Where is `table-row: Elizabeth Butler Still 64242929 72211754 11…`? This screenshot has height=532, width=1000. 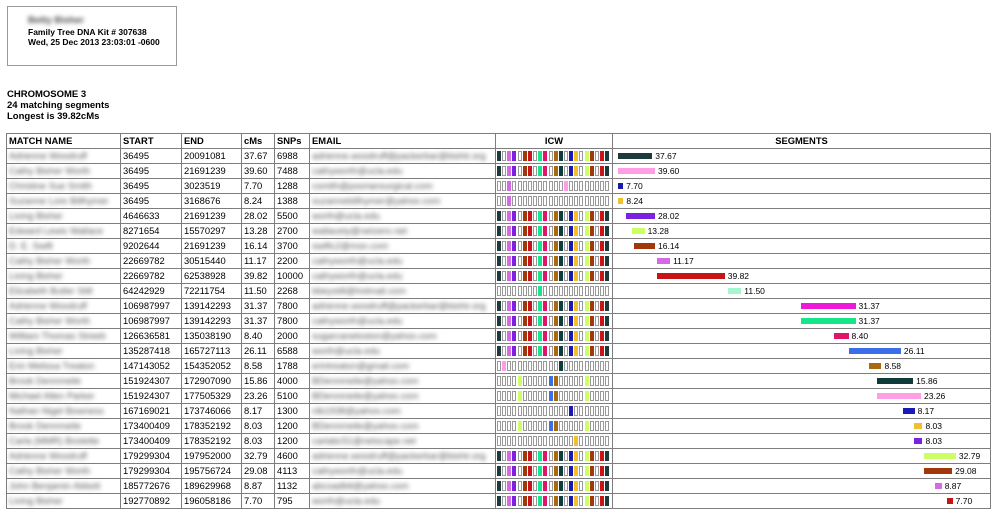 table-row: Elizabeth Butler Still 64242929 72211754 11… is located at coordinates (498, 291).